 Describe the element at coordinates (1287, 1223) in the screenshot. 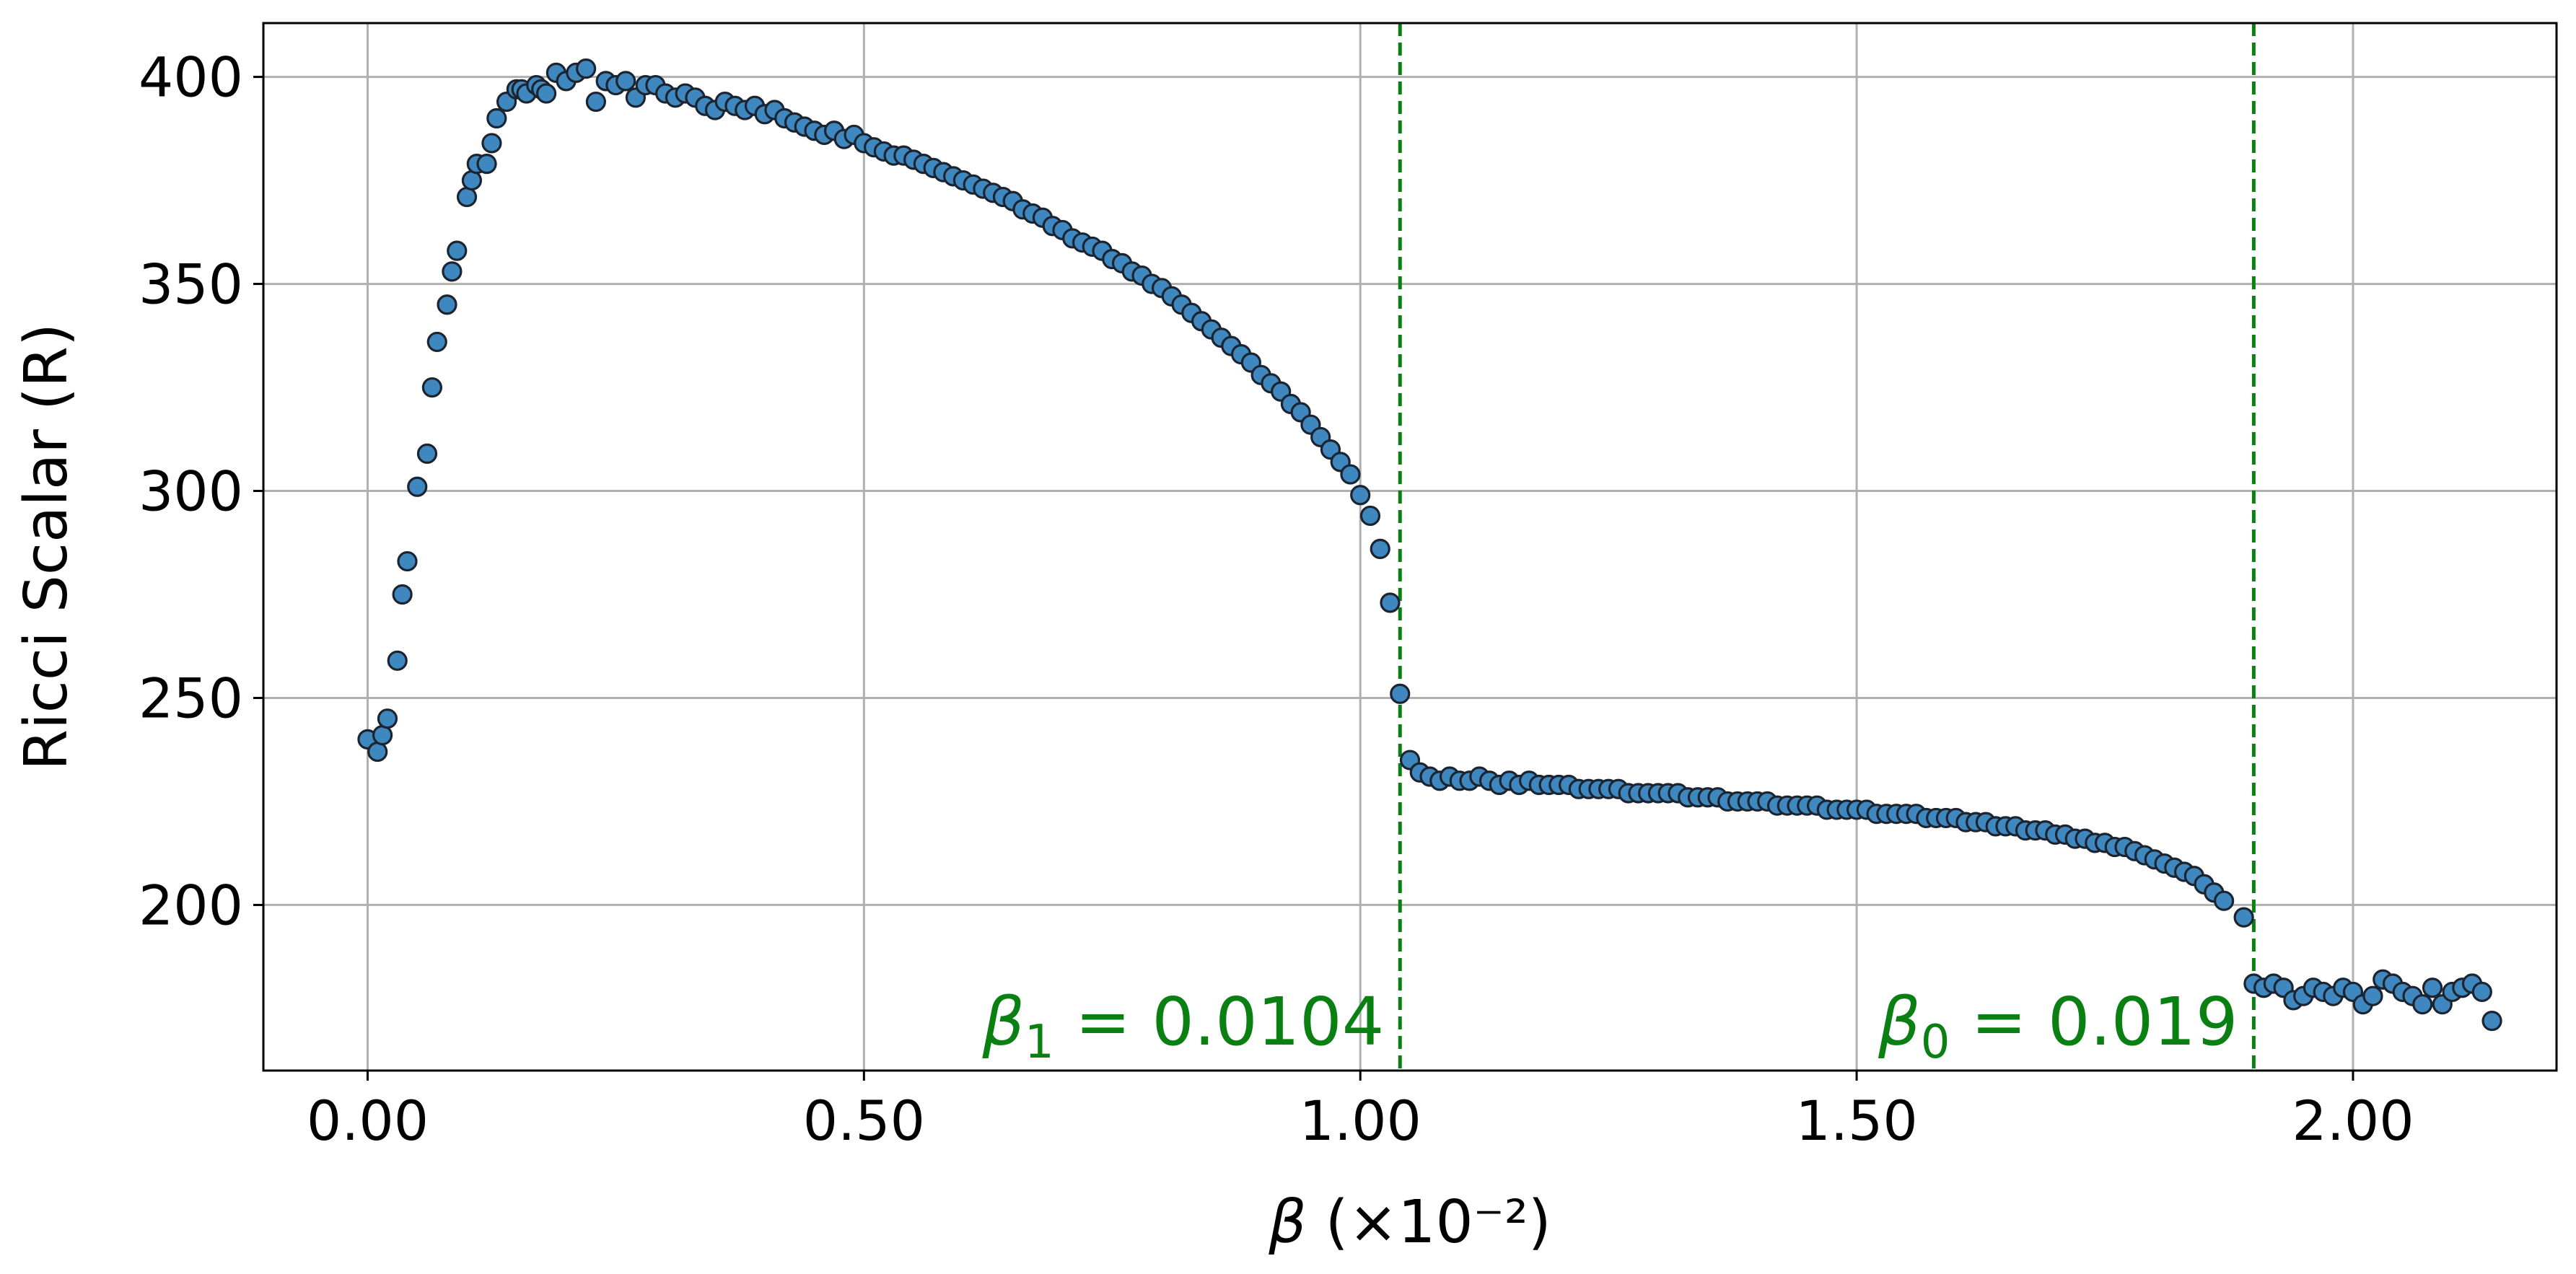

I see `x-axis-symbol: β` at that location.